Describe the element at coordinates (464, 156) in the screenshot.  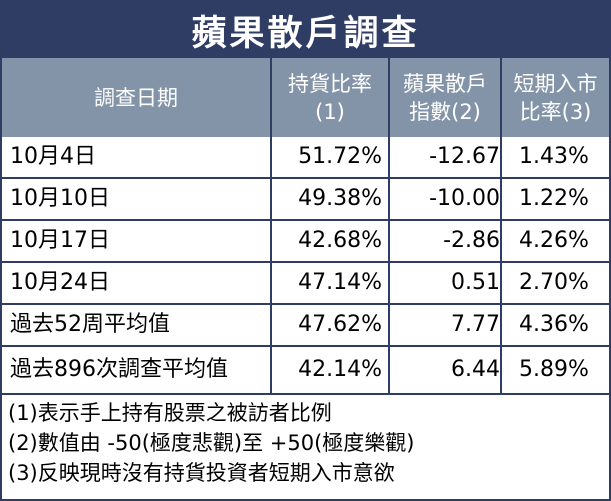
I see `row-index: -12.67` at that location.